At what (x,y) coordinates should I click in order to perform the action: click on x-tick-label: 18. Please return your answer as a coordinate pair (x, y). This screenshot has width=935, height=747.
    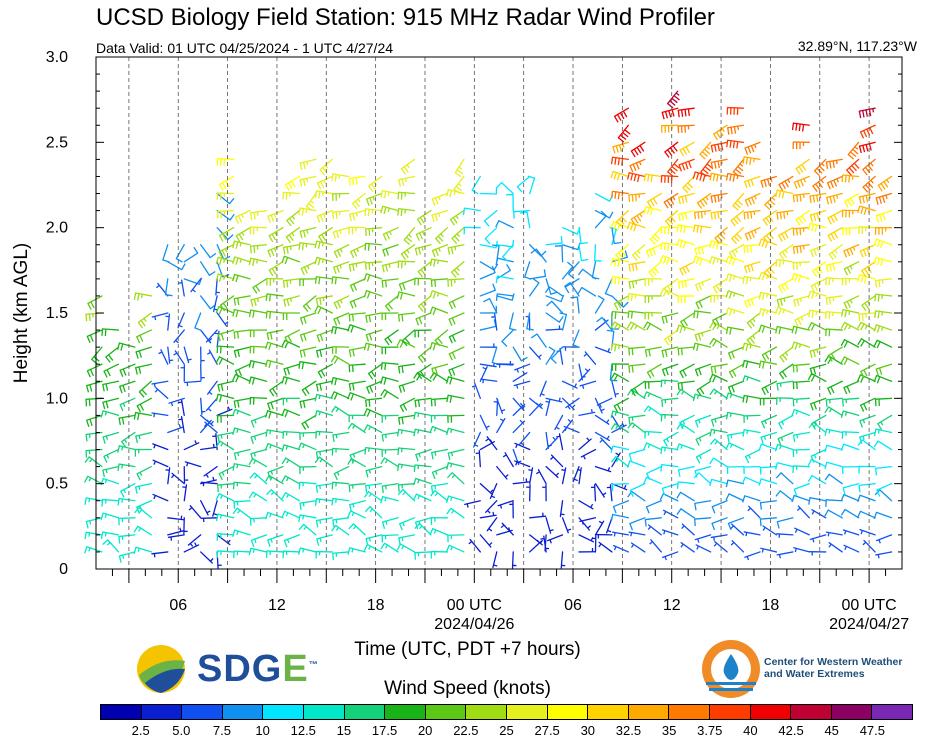
    Looking at the image, I should click on (376, 605).